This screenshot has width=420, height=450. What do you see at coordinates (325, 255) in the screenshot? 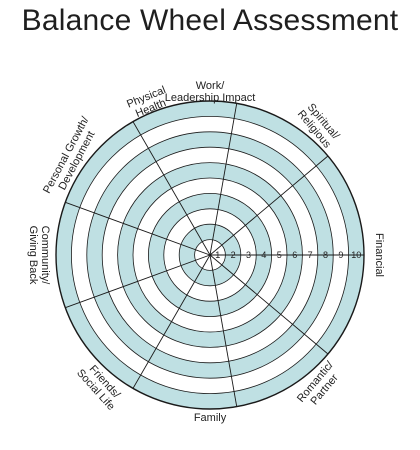
I see `scale-label-8: 8` at bounding box center [325, 255].